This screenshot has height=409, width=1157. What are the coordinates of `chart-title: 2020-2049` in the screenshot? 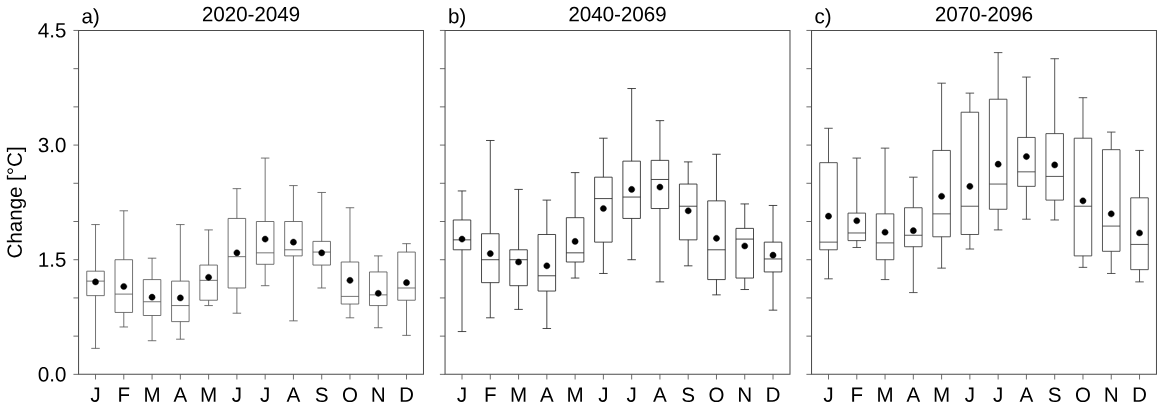 It's located at (251, 14).